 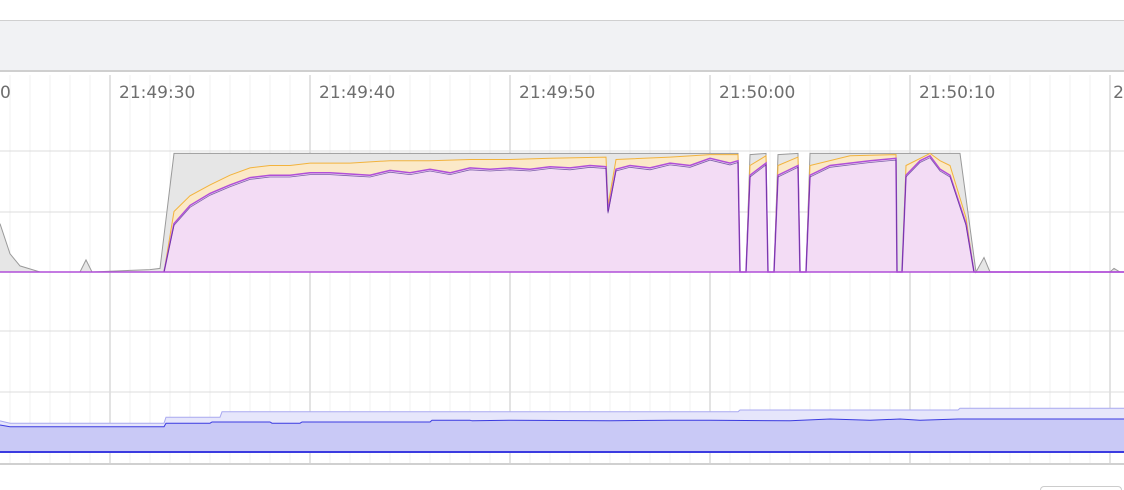 I want to click on time-tick-label: 0, so click(x=5, y=93).